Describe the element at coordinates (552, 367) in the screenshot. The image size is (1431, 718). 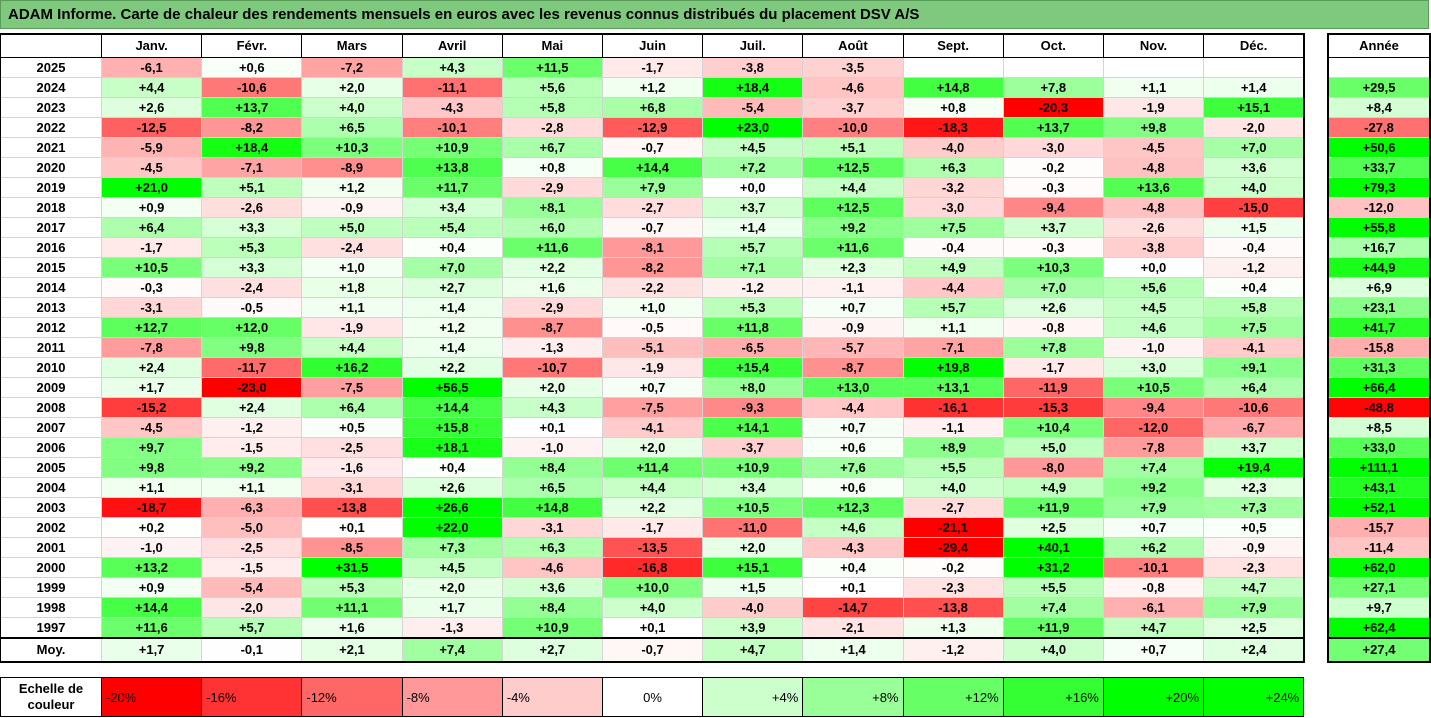
I see `heatmap-cell: -10,7` at that location.